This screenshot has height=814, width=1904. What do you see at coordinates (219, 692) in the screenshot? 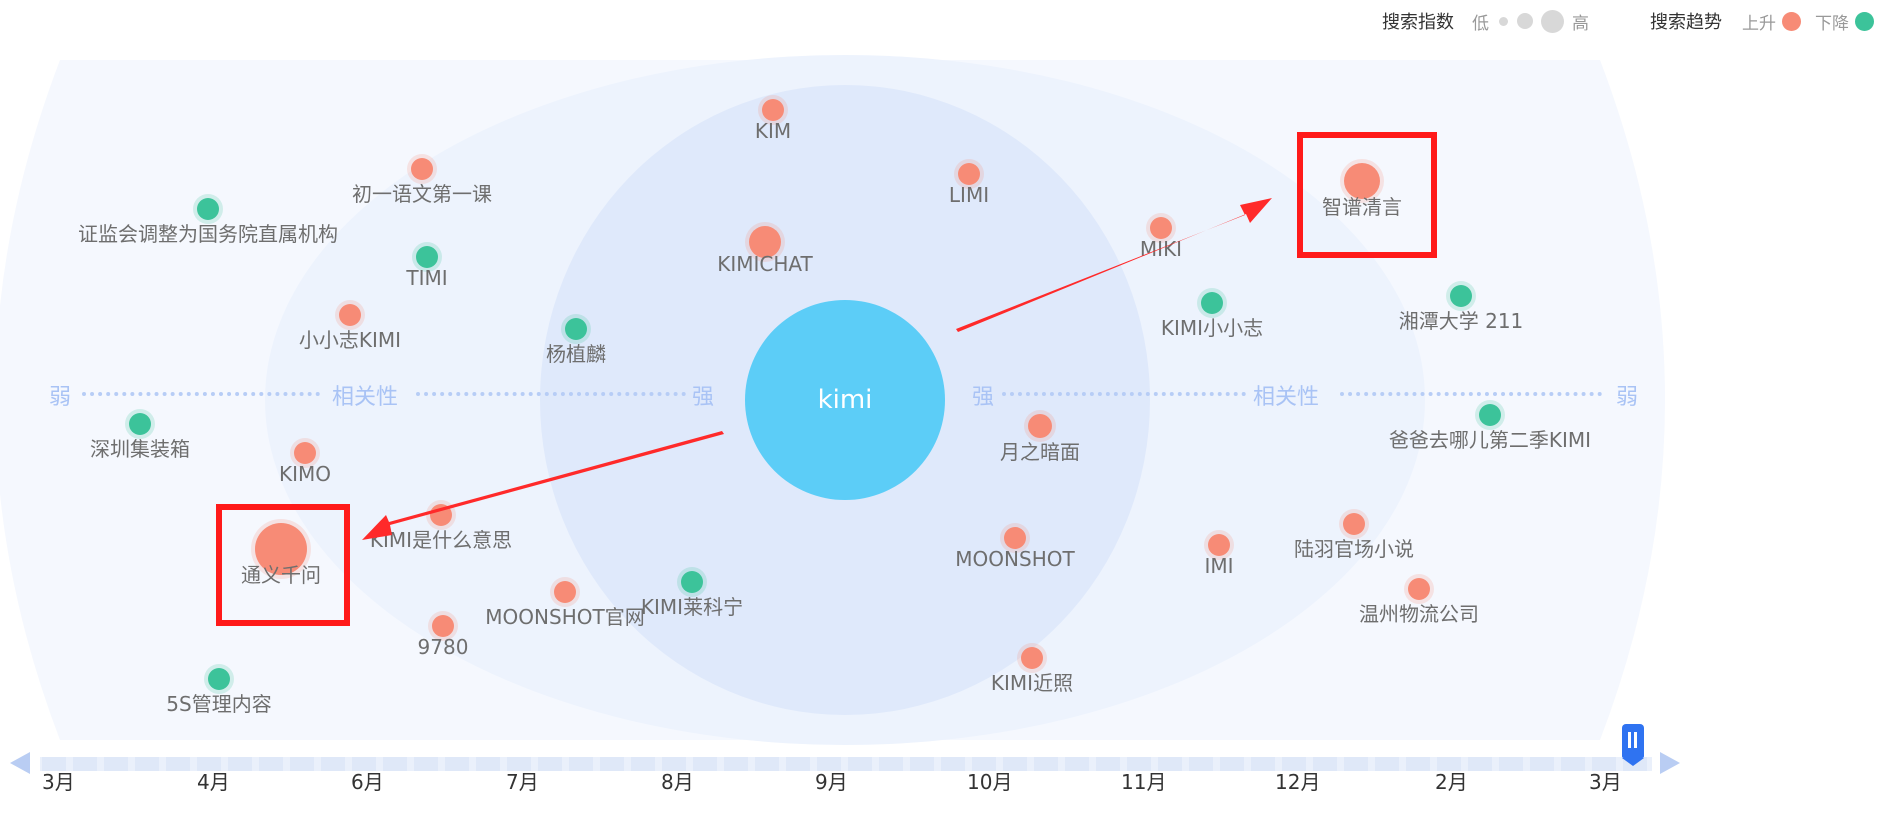
I see `keyword-node: 5S管理内容` at bounding box center [219, 692].